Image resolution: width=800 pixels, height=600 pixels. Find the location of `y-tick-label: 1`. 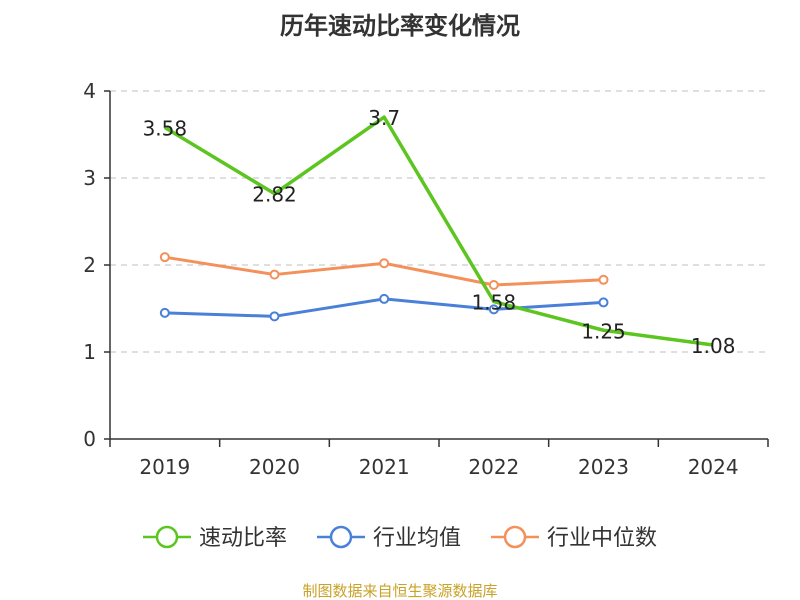

y-tick-label: 1 is located at coordinates (89, 352).